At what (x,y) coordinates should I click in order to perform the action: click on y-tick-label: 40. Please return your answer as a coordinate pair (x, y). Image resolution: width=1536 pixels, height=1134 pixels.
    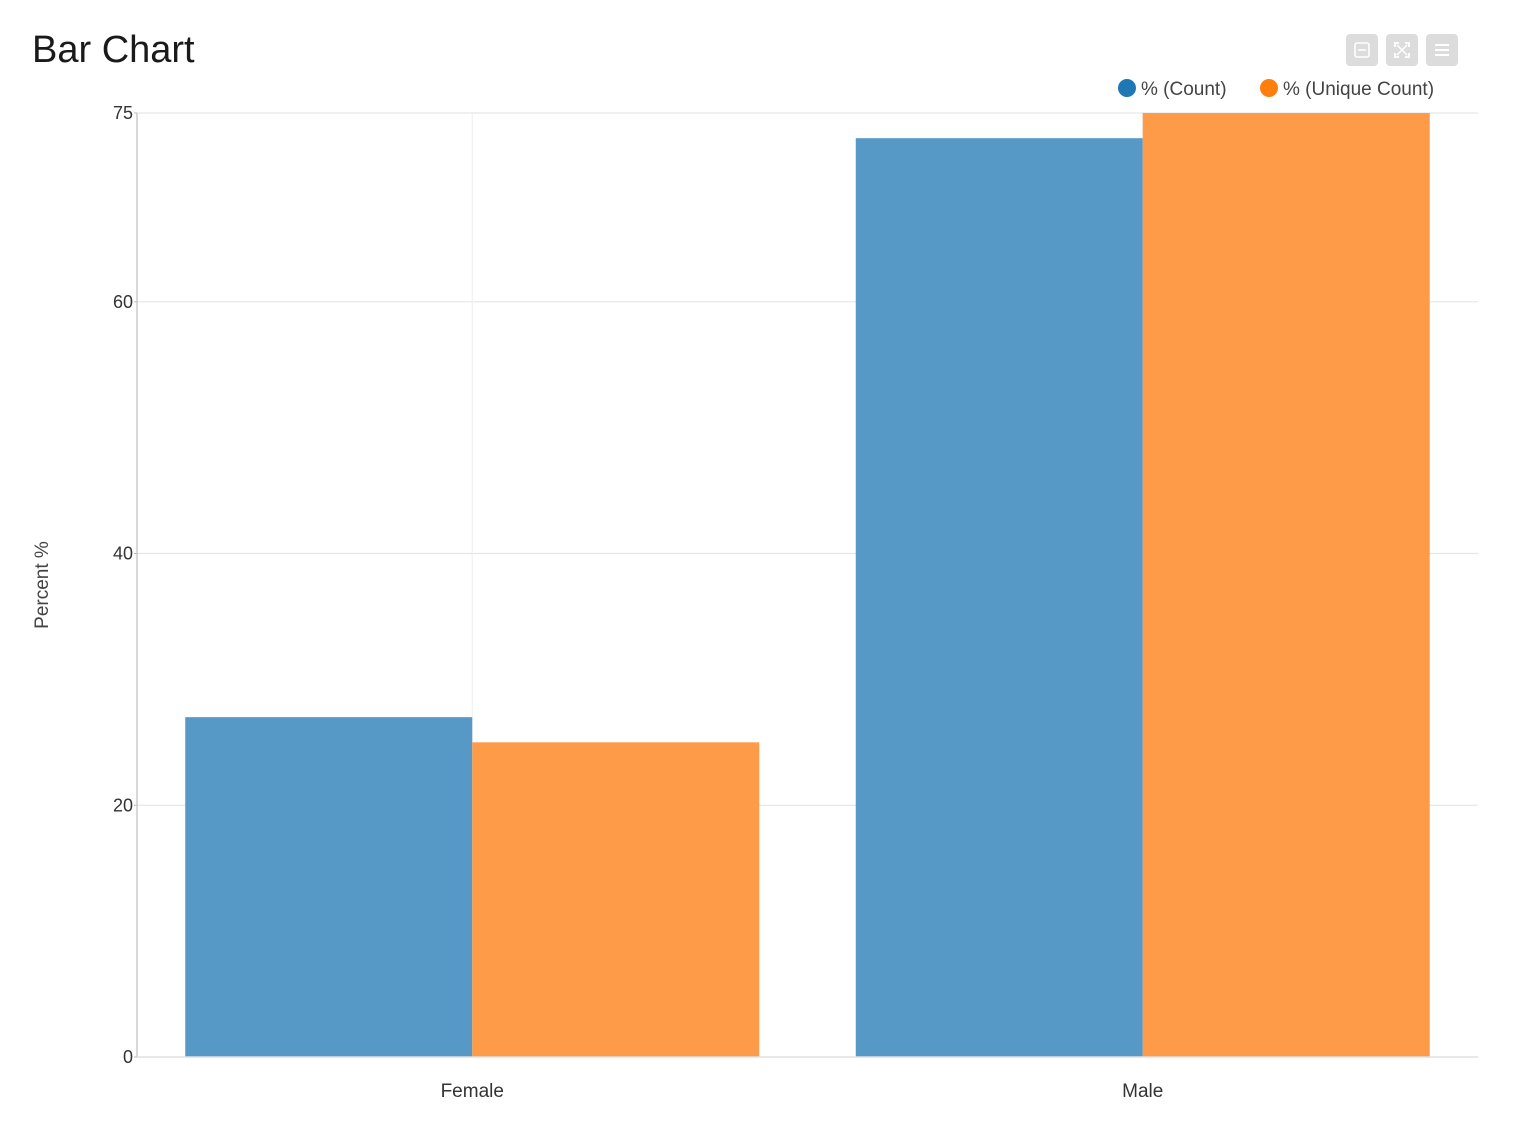
    Looking at the image, I should click on (123, 554).